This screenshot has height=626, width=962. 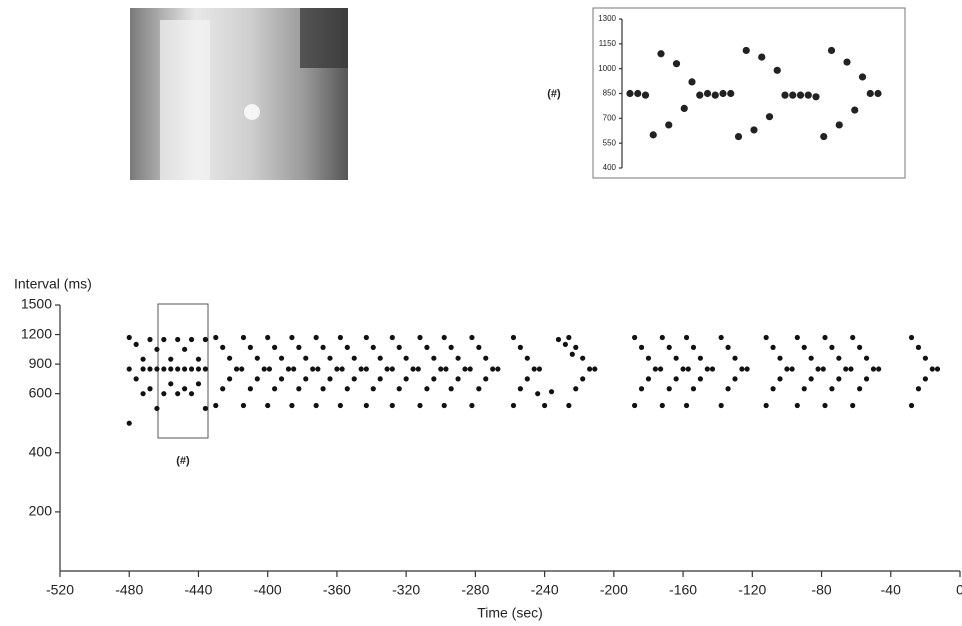 I want to click on x-tick-label: -280, so click(x=475, y=590).